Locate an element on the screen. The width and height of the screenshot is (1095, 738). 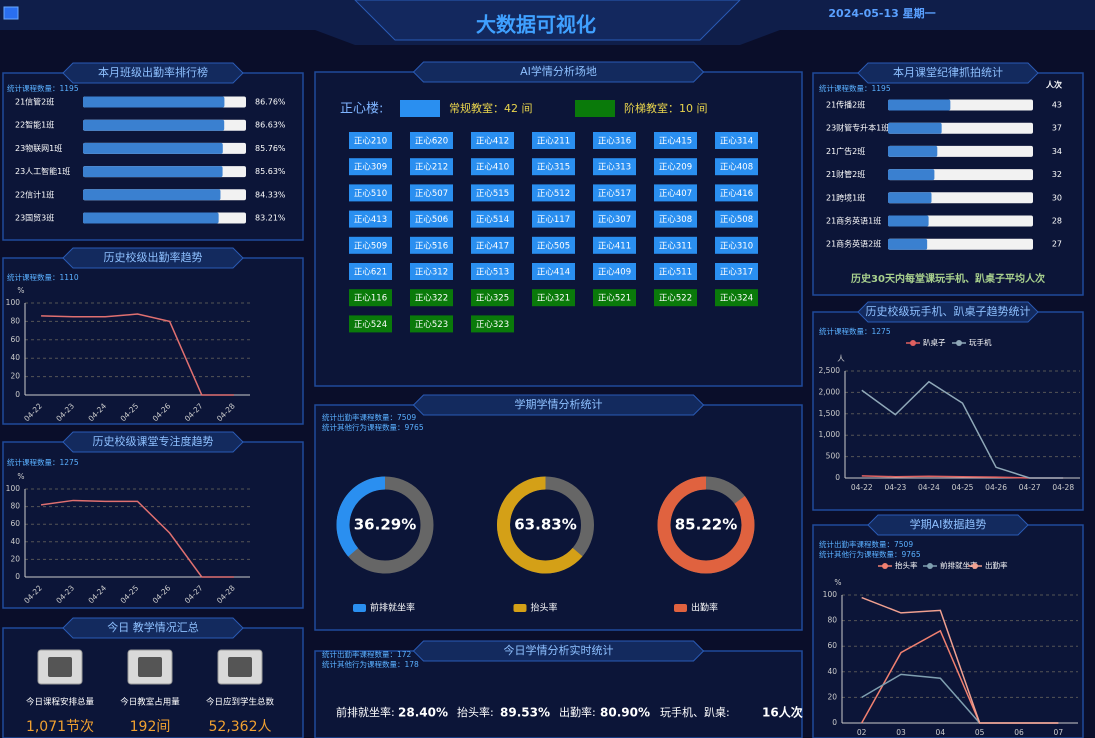
room-label: 正心523 is located at coordinates (431, 325).